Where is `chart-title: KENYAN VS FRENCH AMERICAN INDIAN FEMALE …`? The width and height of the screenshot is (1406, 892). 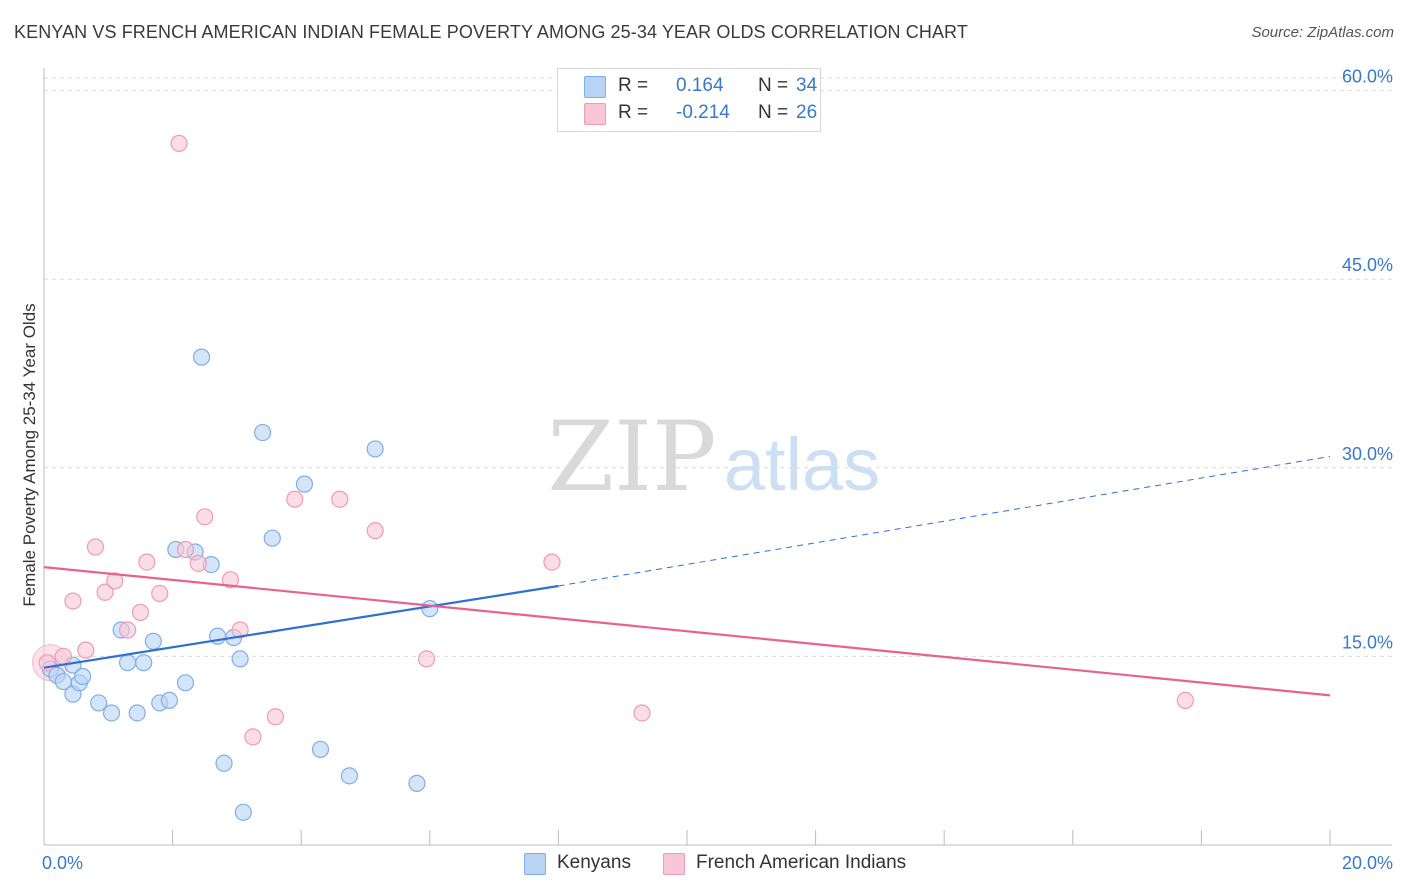 chart-title: KENYAN VS FRENCH AMERICAN INDIAN FEMALE … is located at coordinates (491, 32).